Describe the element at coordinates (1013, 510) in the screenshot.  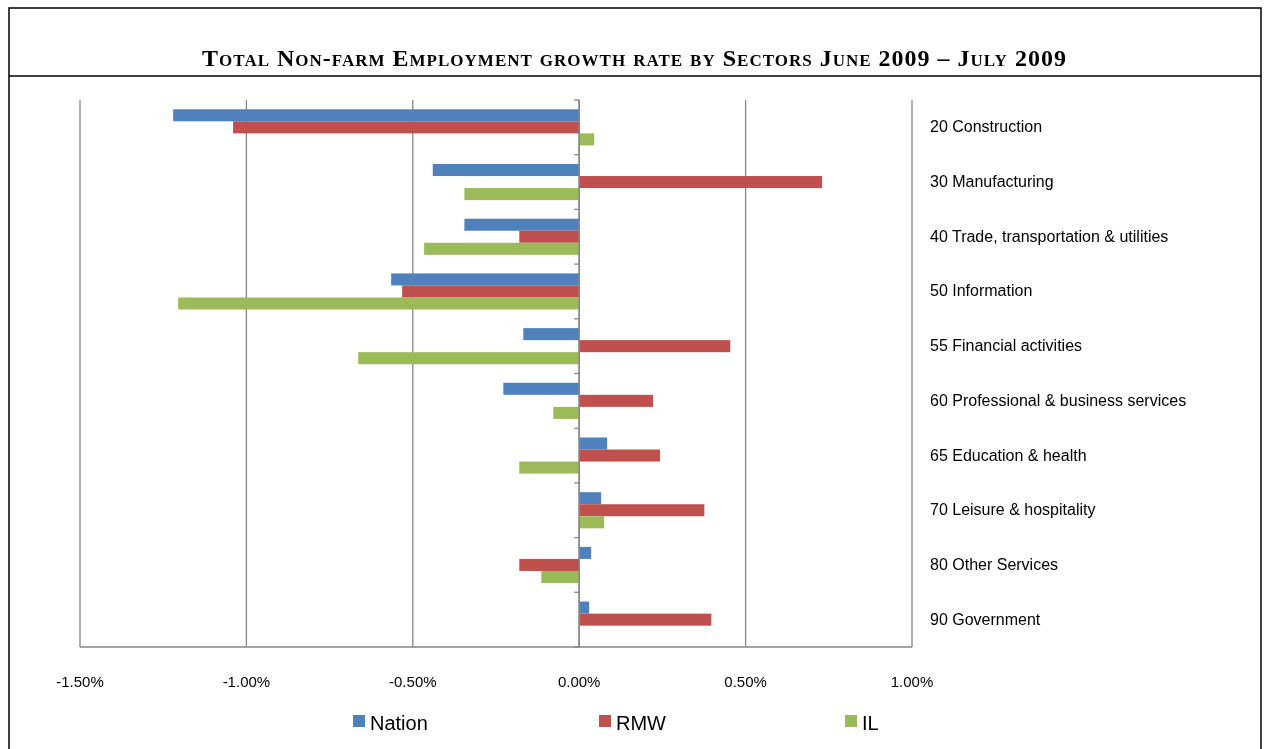
I see `y-tick-label: 70 Leisure & hospitality` at that location.